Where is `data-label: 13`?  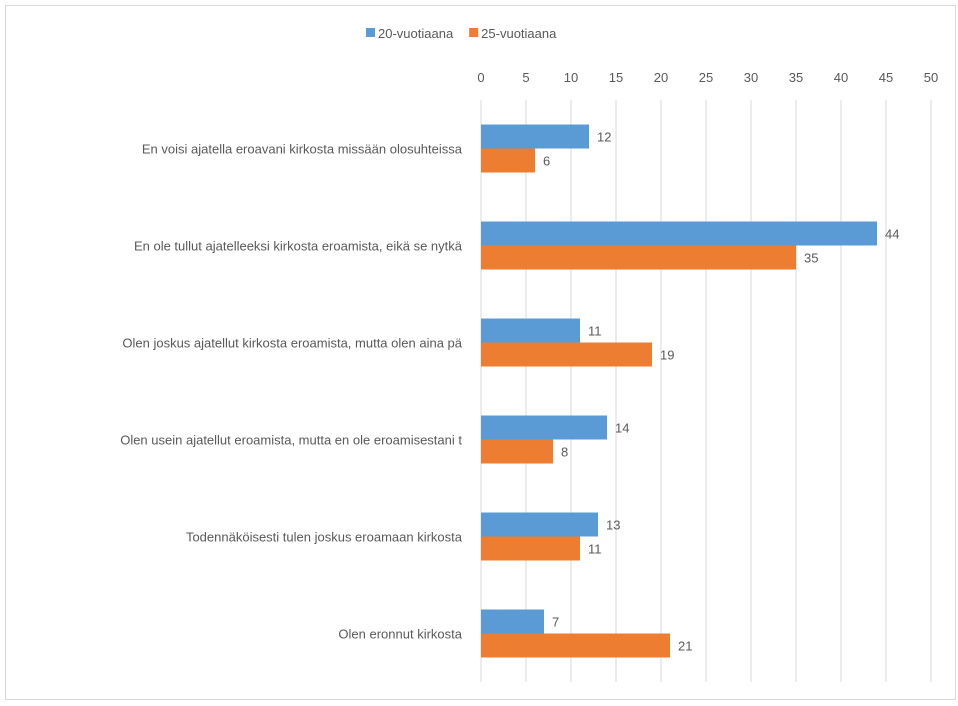 data-label: 13 is located at coordinates (613, 525).